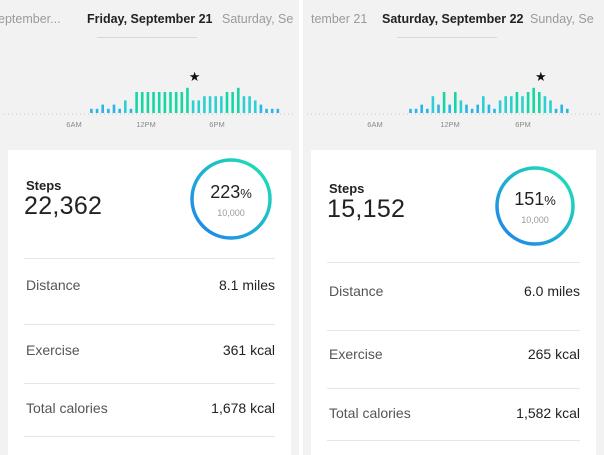 The height and width of the screenshot is (455, 604). I want to click on goal-ring: 223% 10,000, so click(231, 199).